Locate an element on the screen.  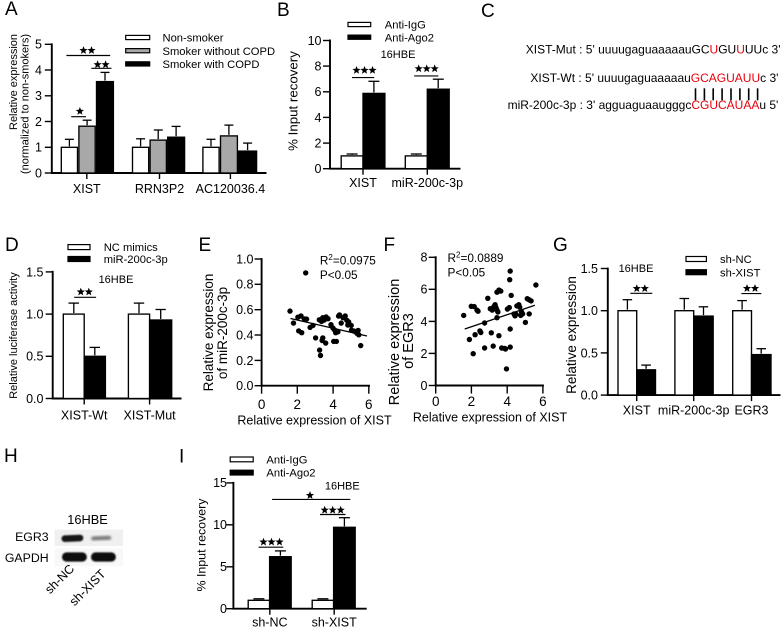
svg-text: XIST-Mut is located at coordinates (150, 416).